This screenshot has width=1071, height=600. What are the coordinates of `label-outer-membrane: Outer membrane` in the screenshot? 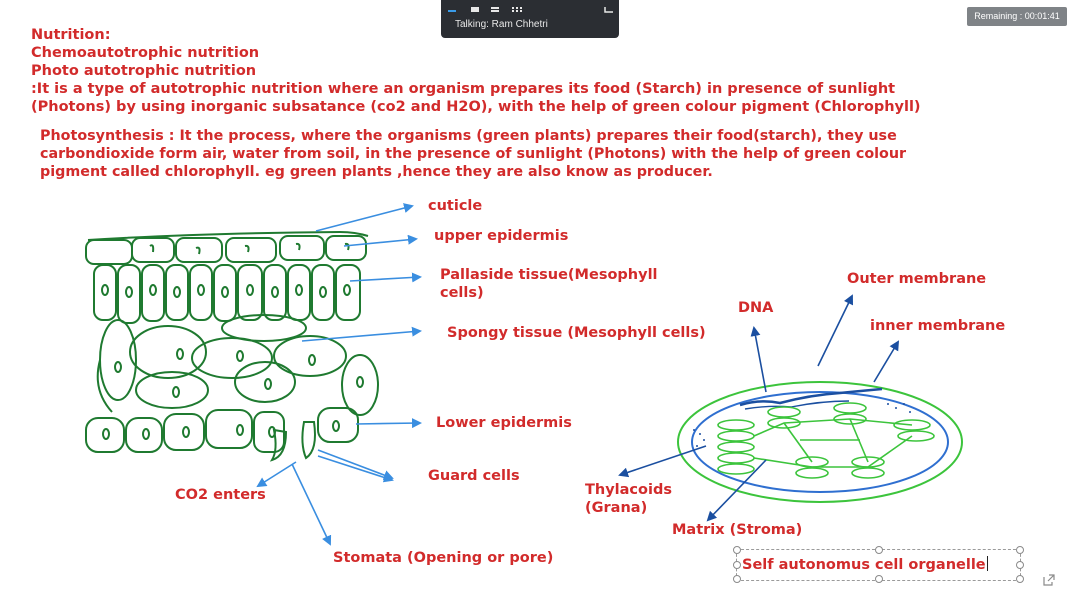 It's located at (917, 279).